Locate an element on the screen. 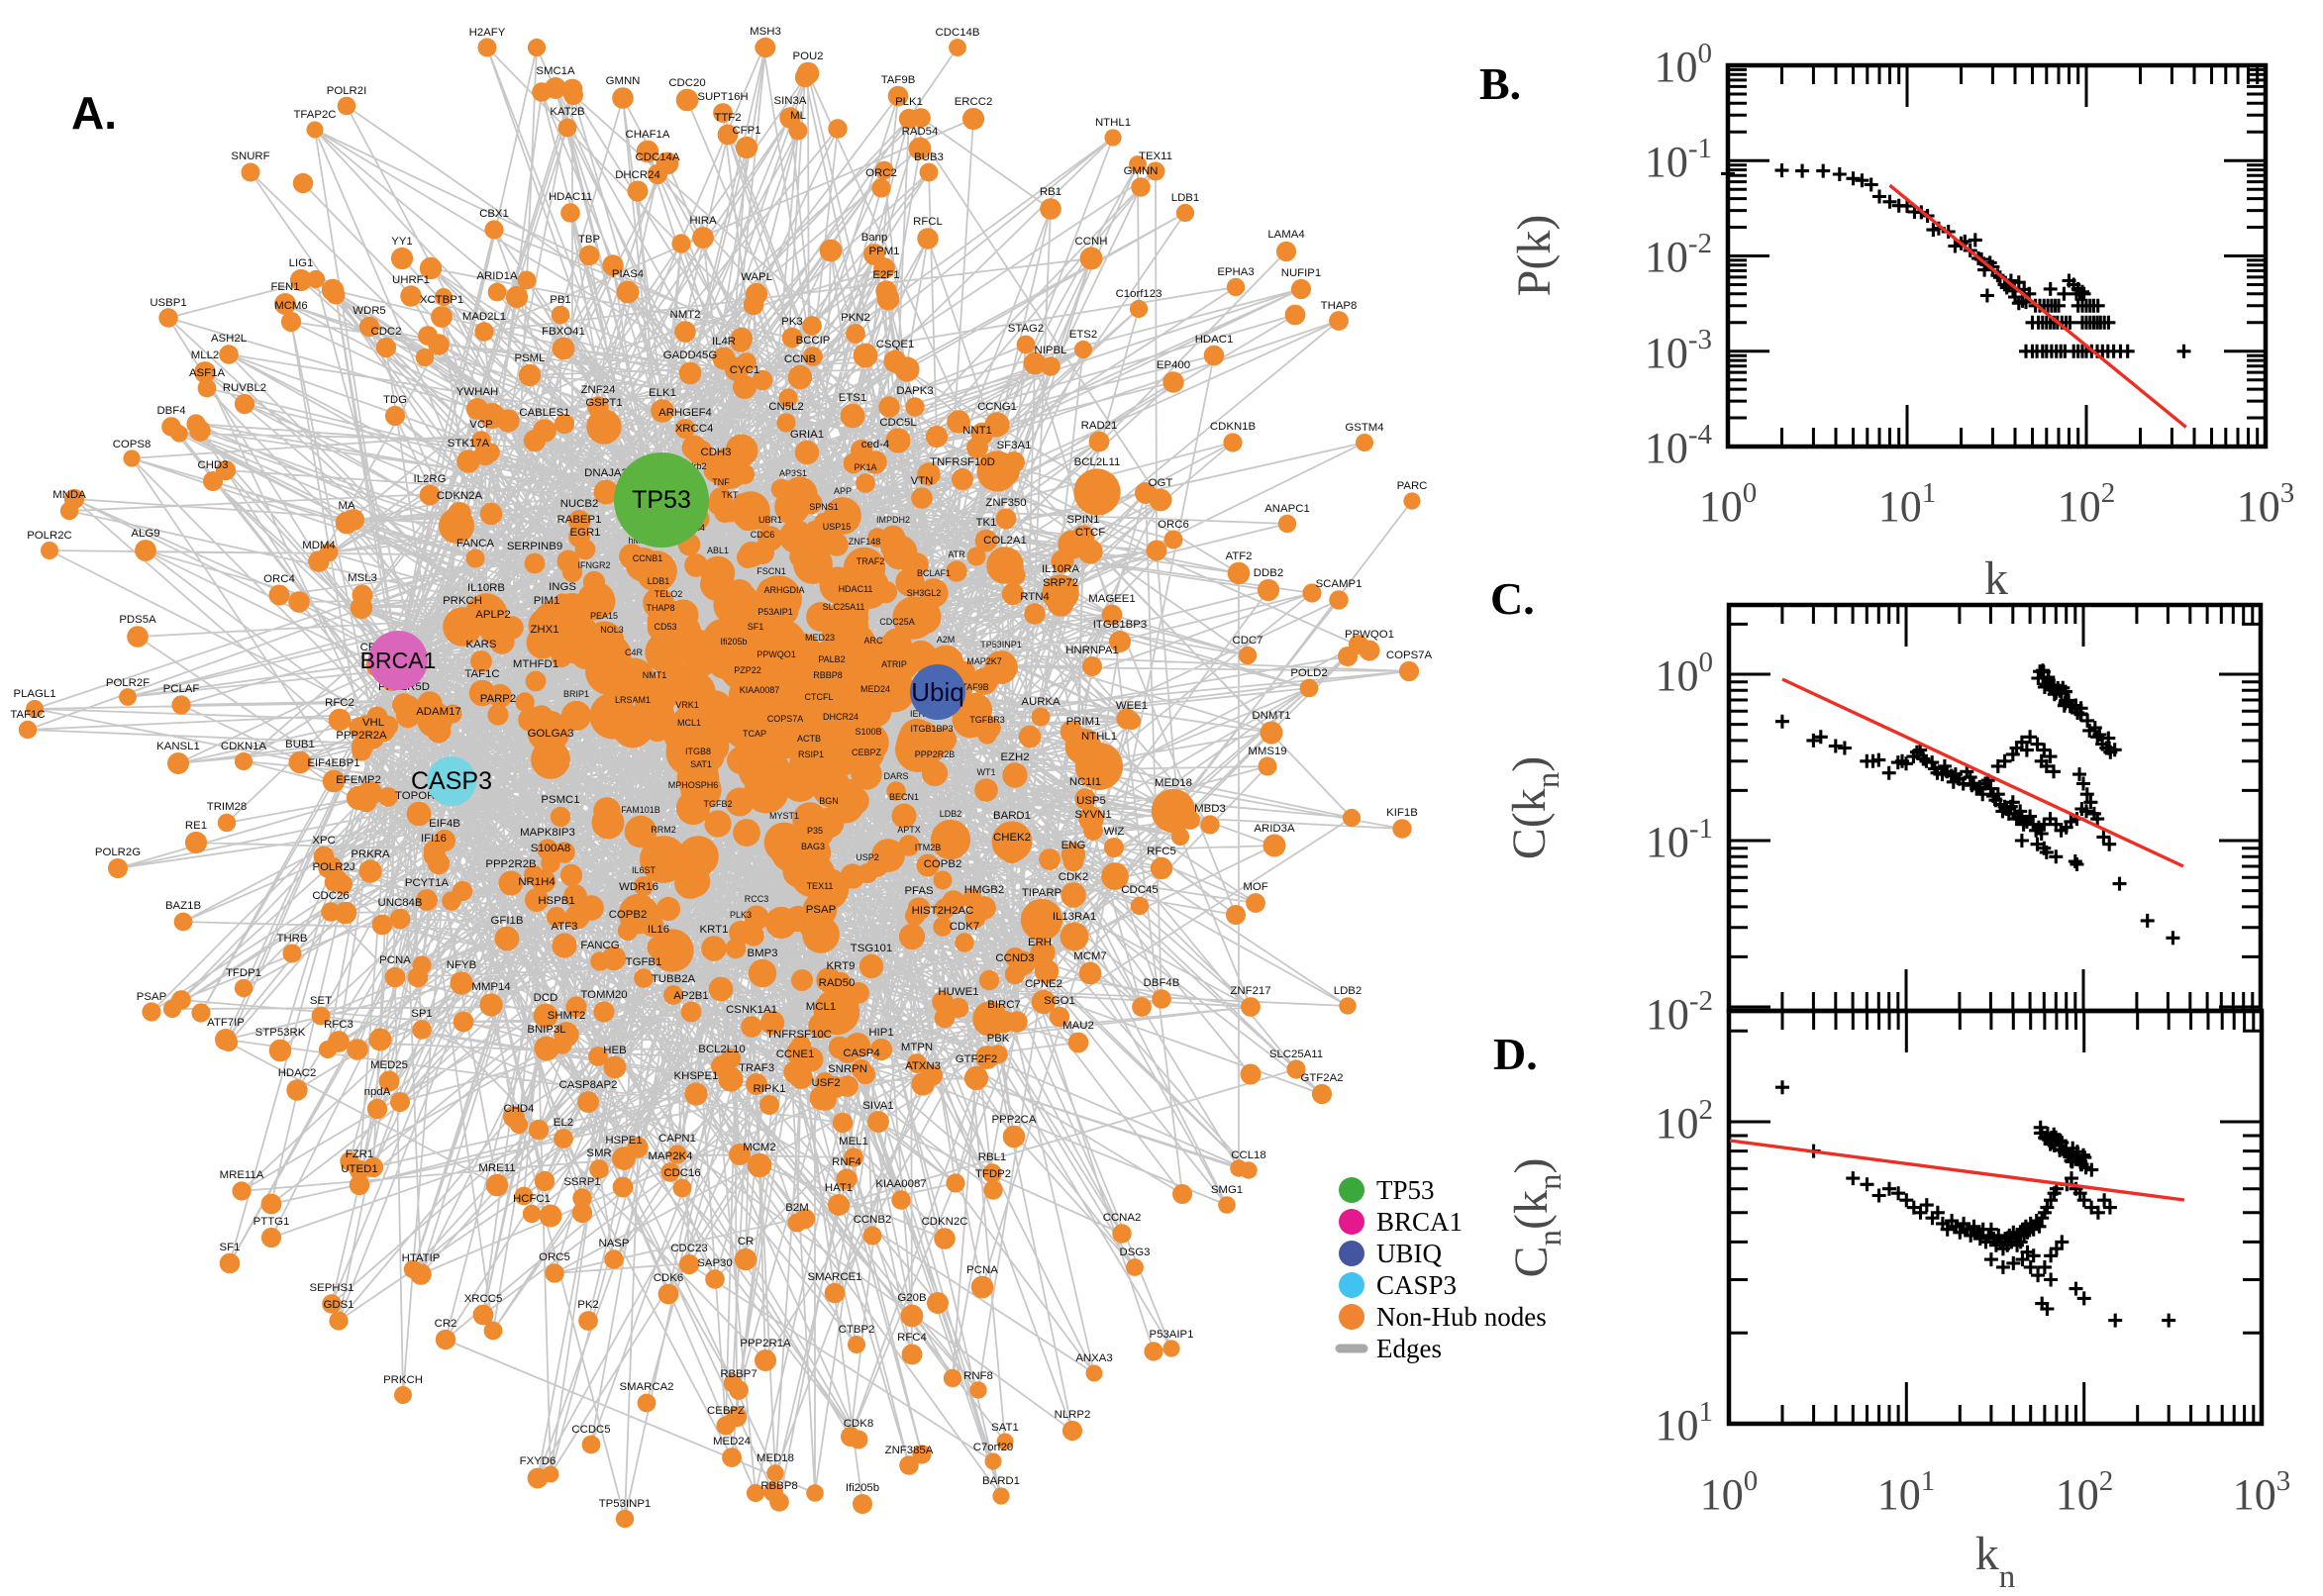 The height and width of the screenshot is (1596, 2323). svg-text: ZNF148 is located at coordinates (865, 542).